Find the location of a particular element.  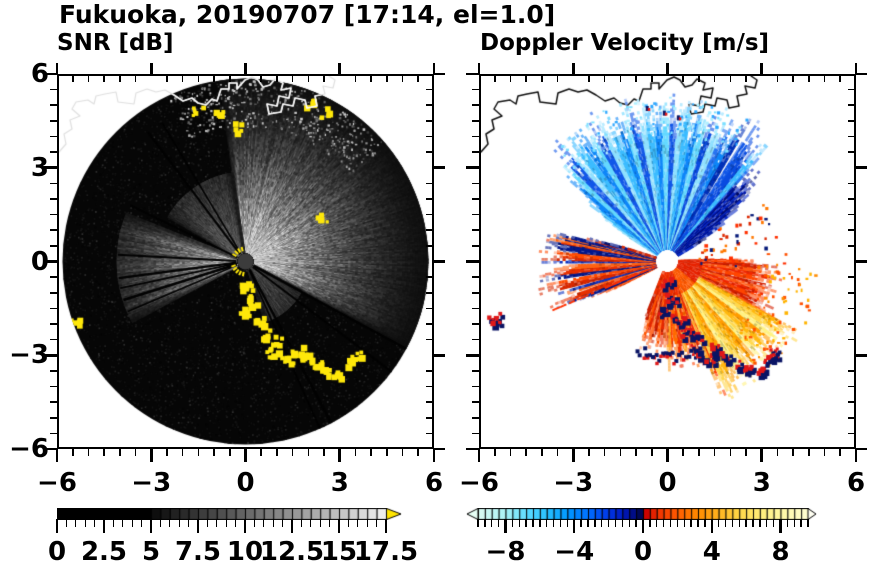

velocity-colorbar-tick-label: −4 is located at coordinates (574, 552).